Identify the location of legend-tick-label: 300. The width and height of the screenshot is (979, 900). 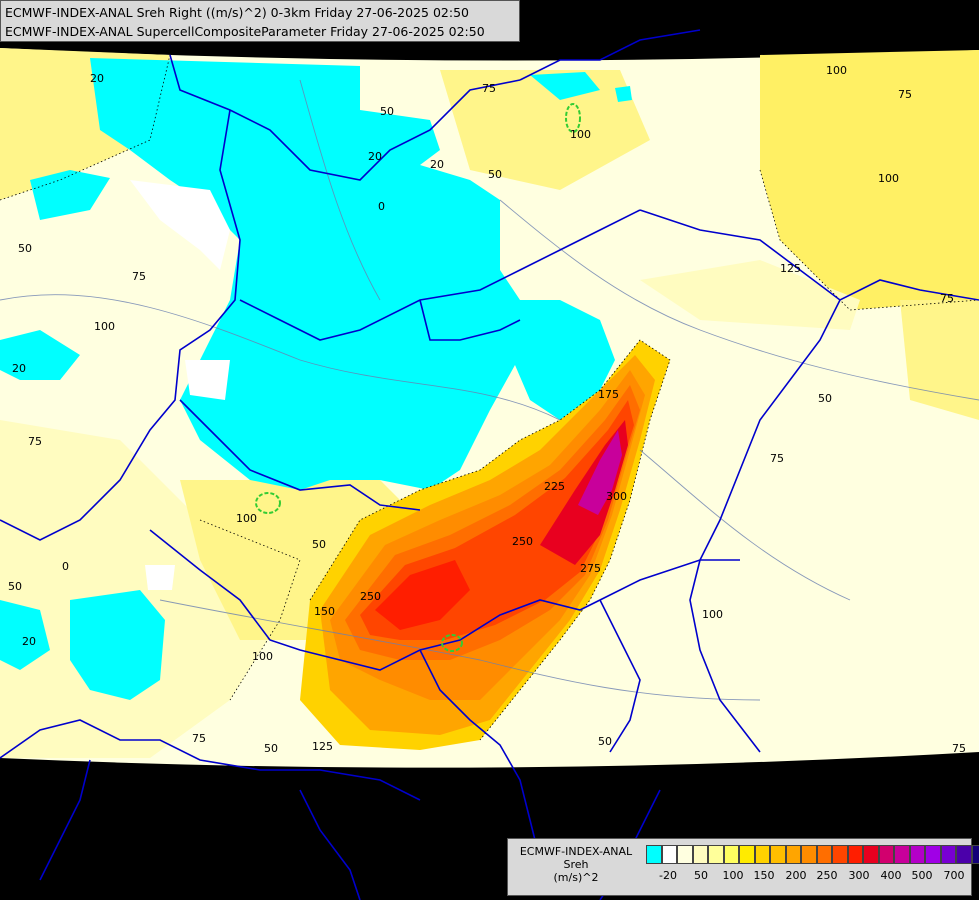
(859, 875).